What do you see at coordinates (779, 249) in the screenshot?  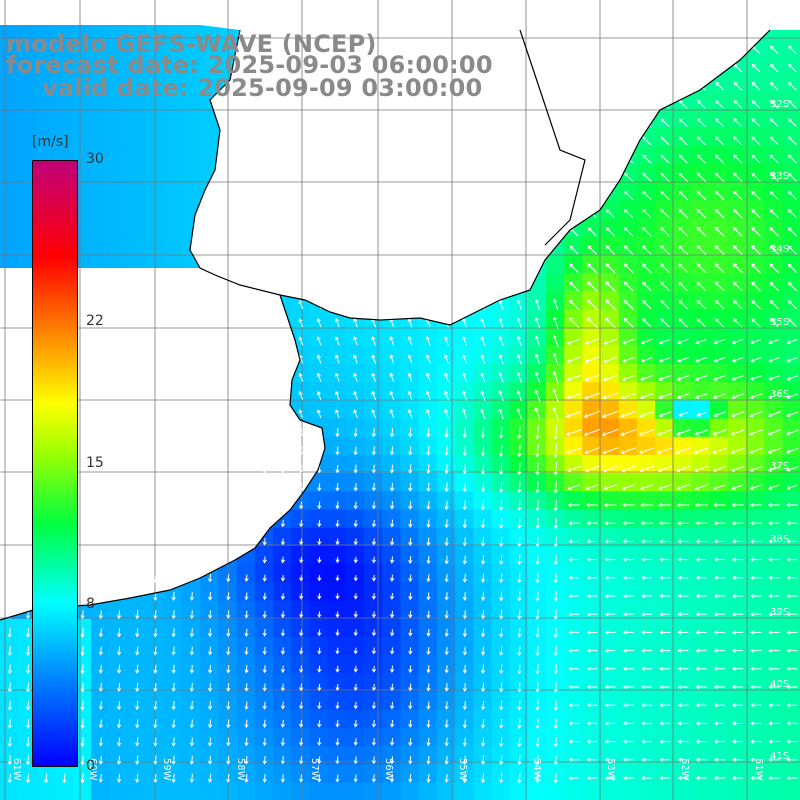 I see `latitude-label: 34S` at bounding box center [779, 249].